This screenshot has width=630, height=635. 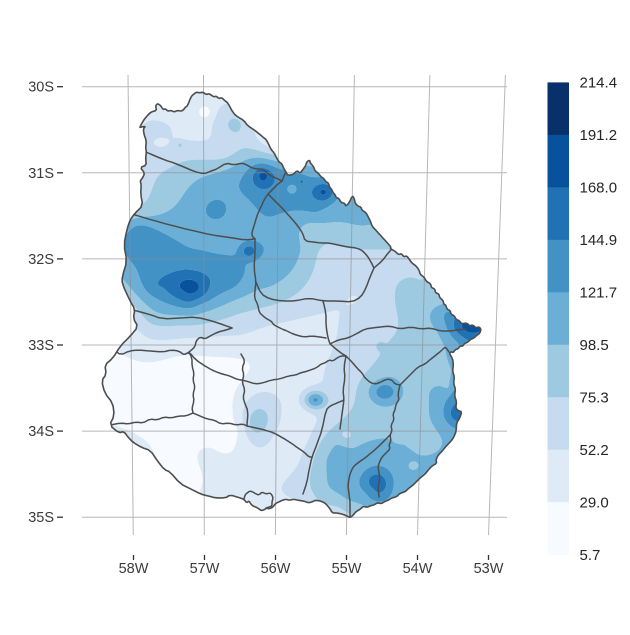 I want to click on svg-text: 168.0, so click(x=599, y=188).